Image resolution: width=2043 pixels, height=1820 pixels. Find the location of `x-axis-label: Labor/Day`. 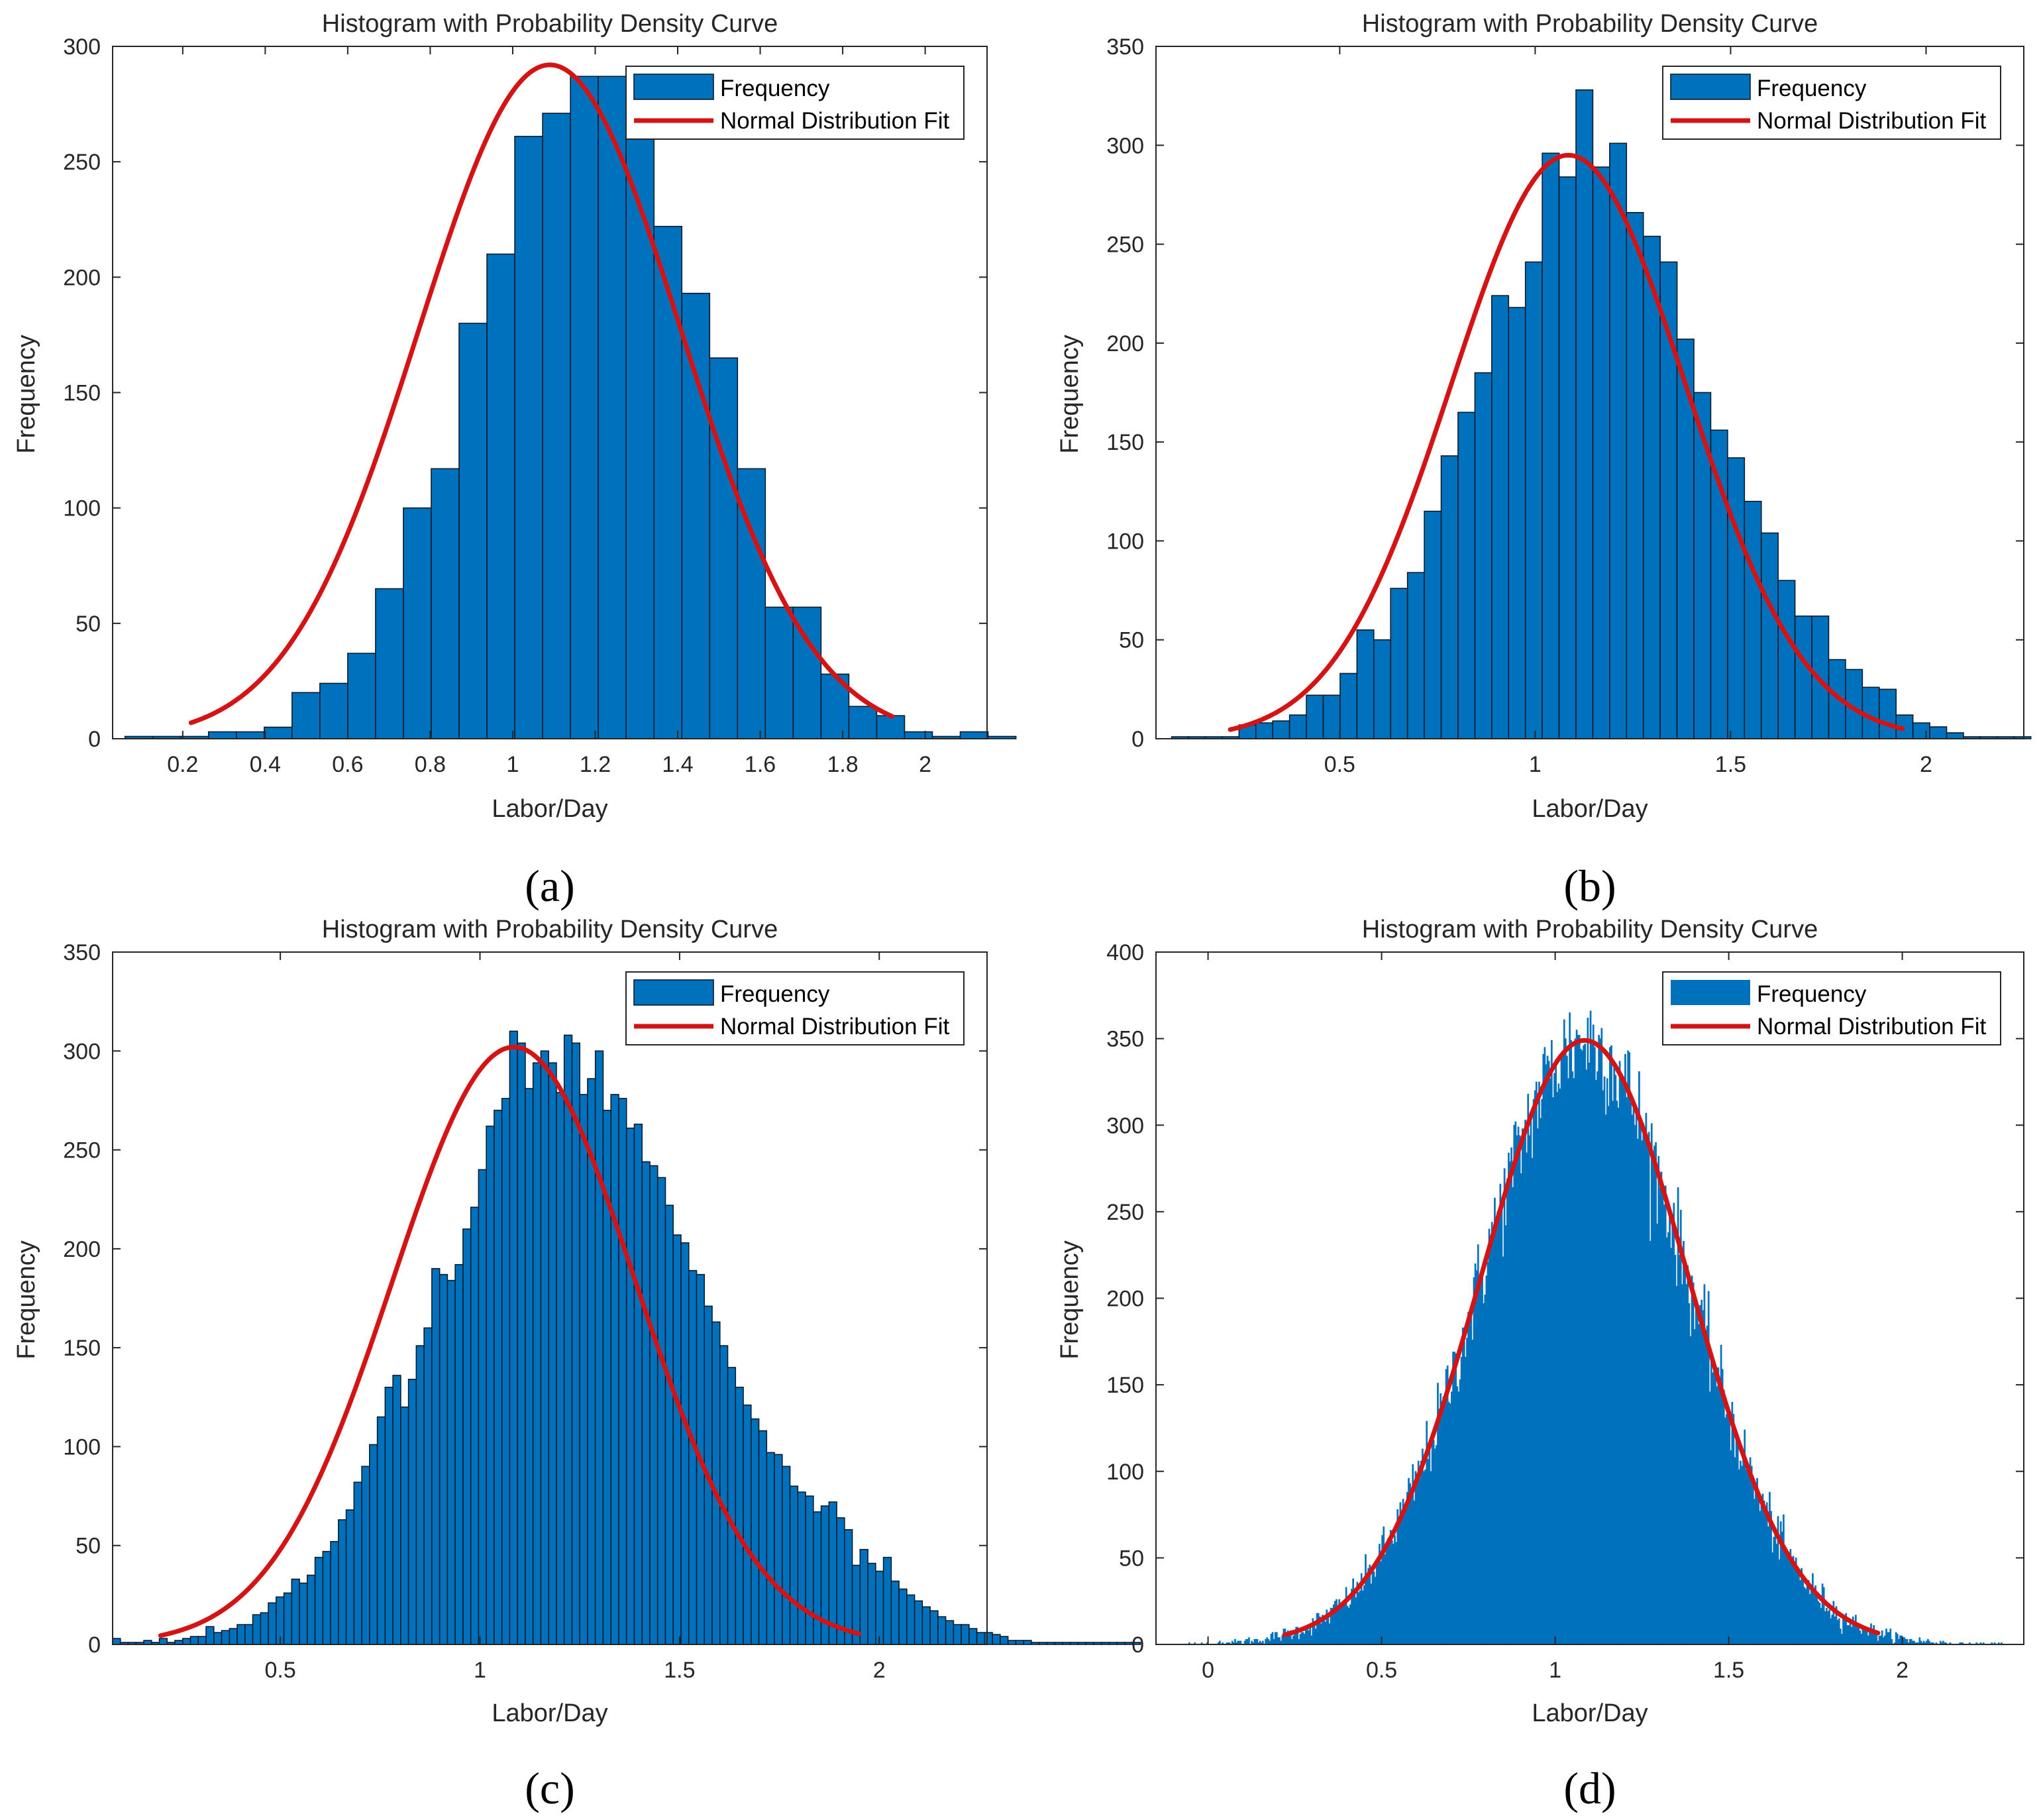

x-axis-label: Labor/Day is located at coordinates (549, 809).